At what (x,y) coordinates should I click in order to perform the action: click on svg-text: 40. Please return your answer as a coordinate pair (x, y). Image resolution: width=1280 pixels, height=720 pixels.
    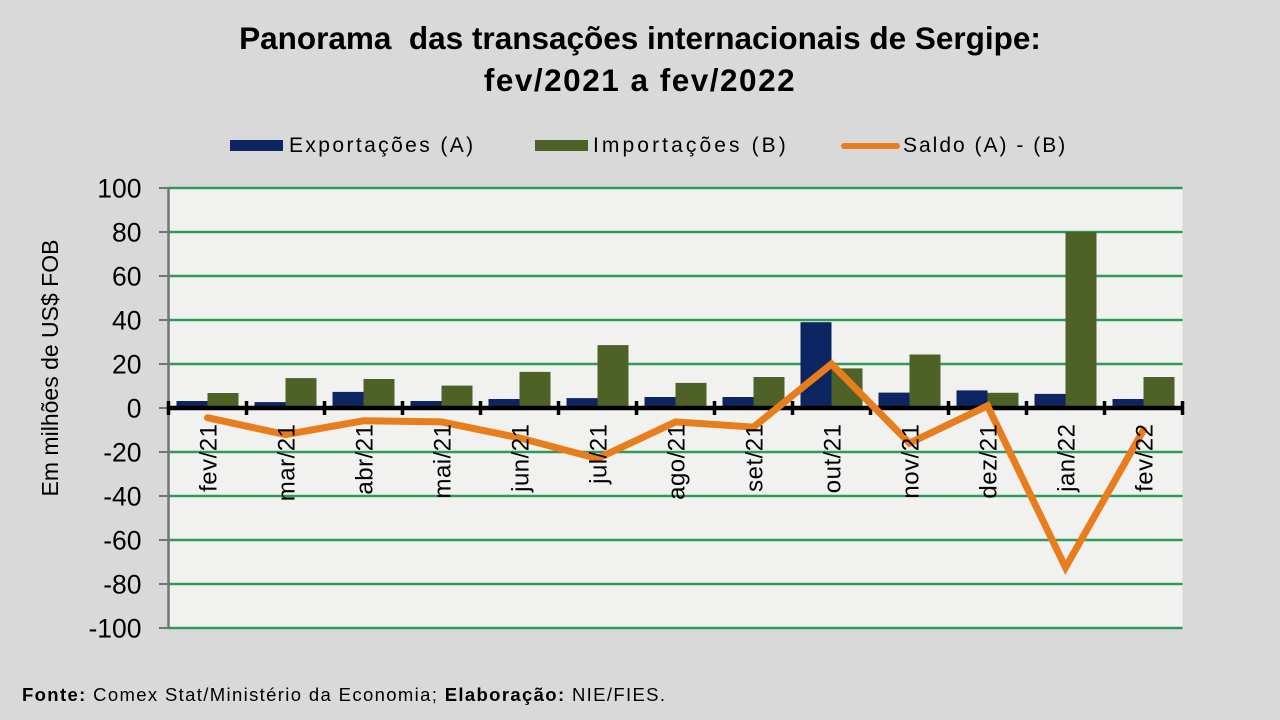
    Looking at the image, I should click on (126, 320).